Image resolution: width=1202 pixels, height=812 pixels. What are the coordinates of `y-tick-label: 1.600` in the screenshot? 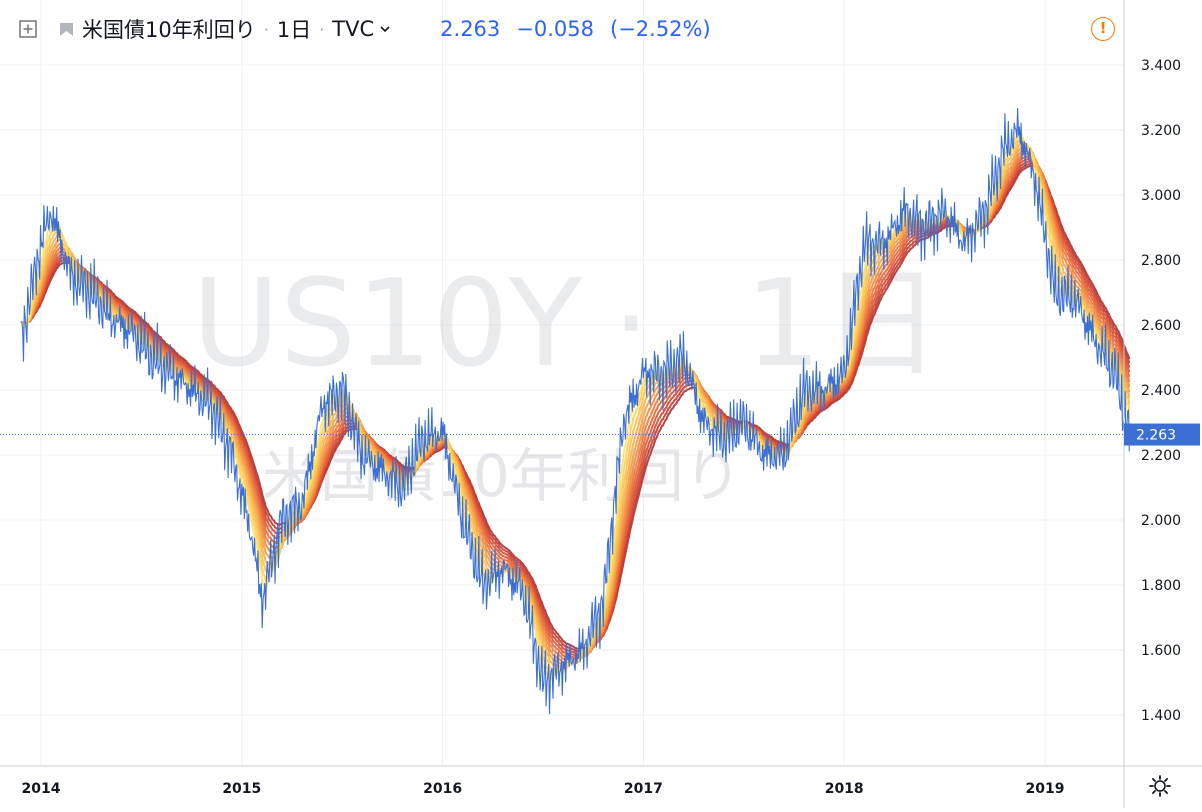 It's located at (1161, 651).